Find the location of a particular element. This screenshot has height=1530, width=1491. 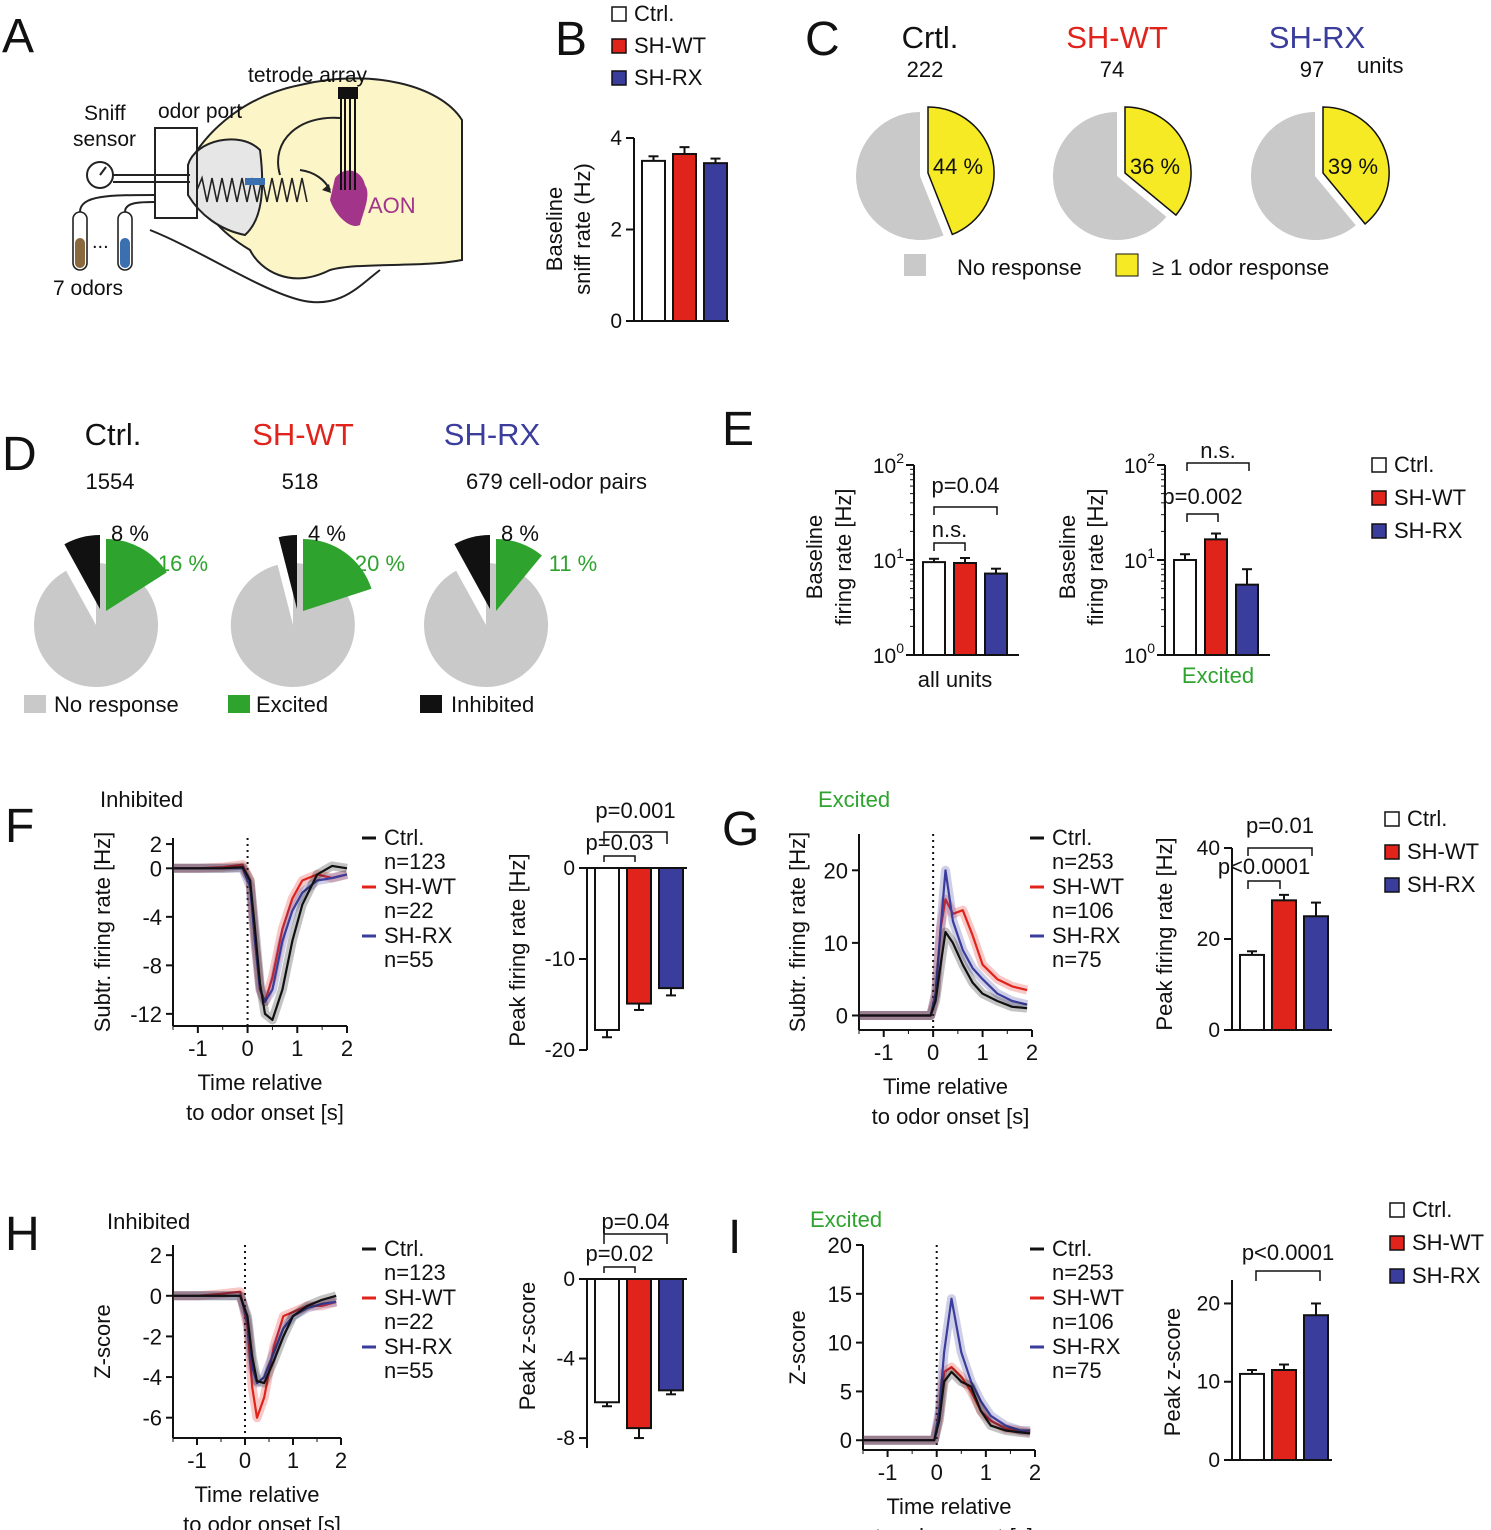

y-tick-label: -4 is located at coordinates (152, 917).